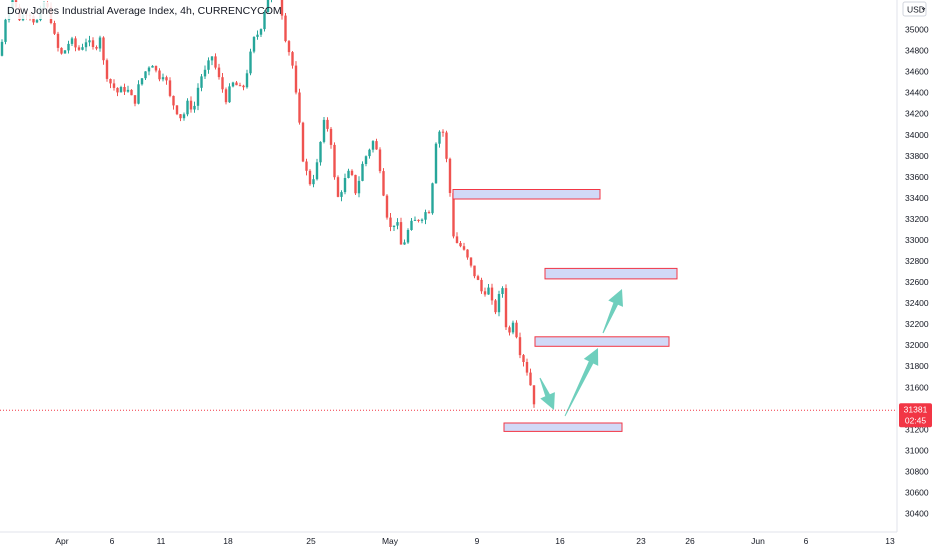 The image size is (932, 550). What do you see at coordinates (917, 303) in the screenshot?
I see `y-tick-label: 32400` at bounding box center [917, 303].